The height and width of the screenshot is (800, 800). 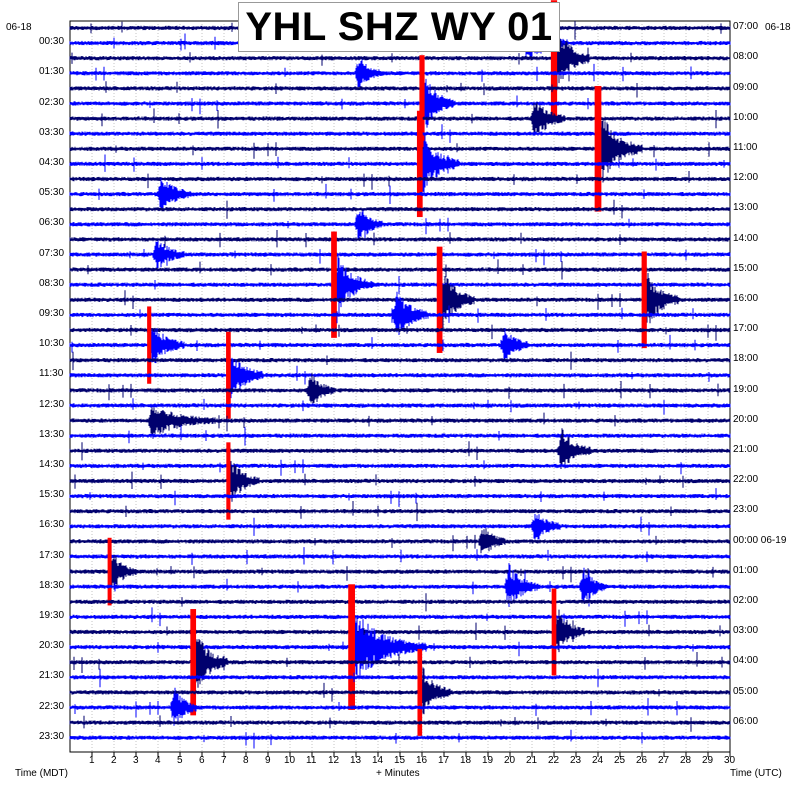 What do you see at coordinates (466, 760) in the screenshot?
I see `x-tick-label: 18` at bounding box center [466, 760].